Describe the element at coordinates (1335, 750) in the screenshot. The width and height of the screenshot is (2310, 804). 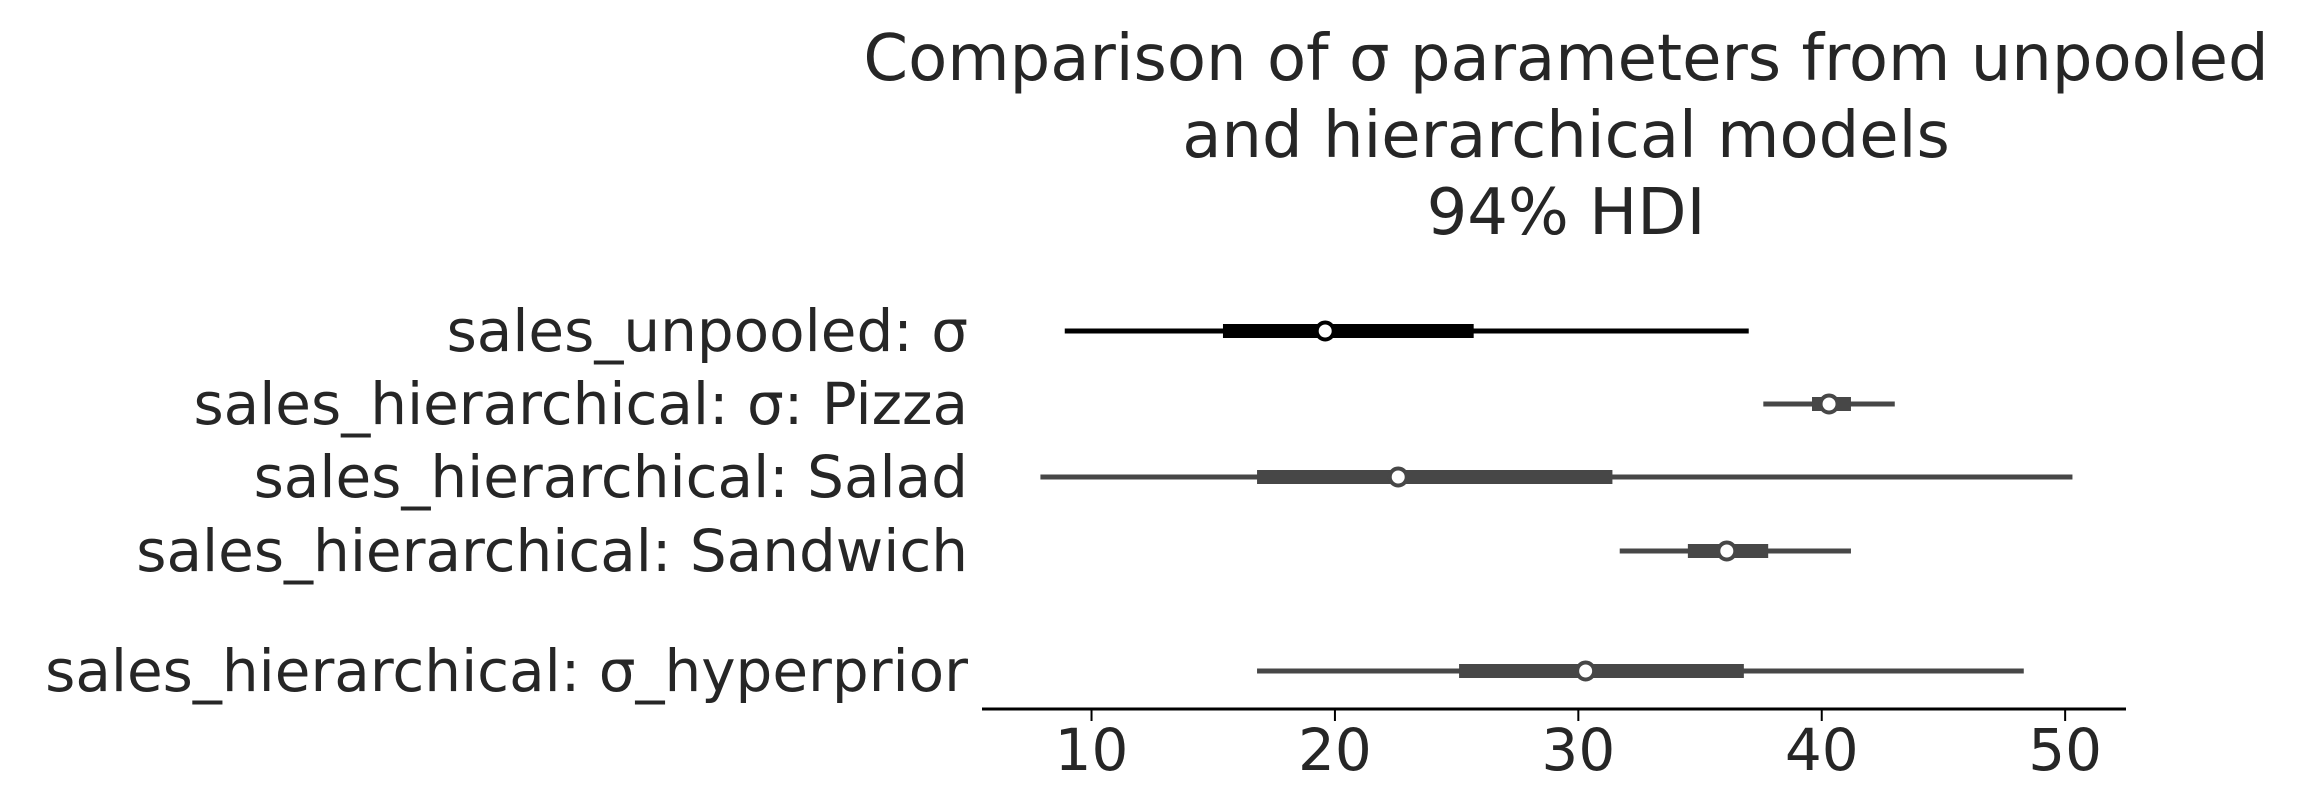
I see `x-tick-label: 20` at that location.